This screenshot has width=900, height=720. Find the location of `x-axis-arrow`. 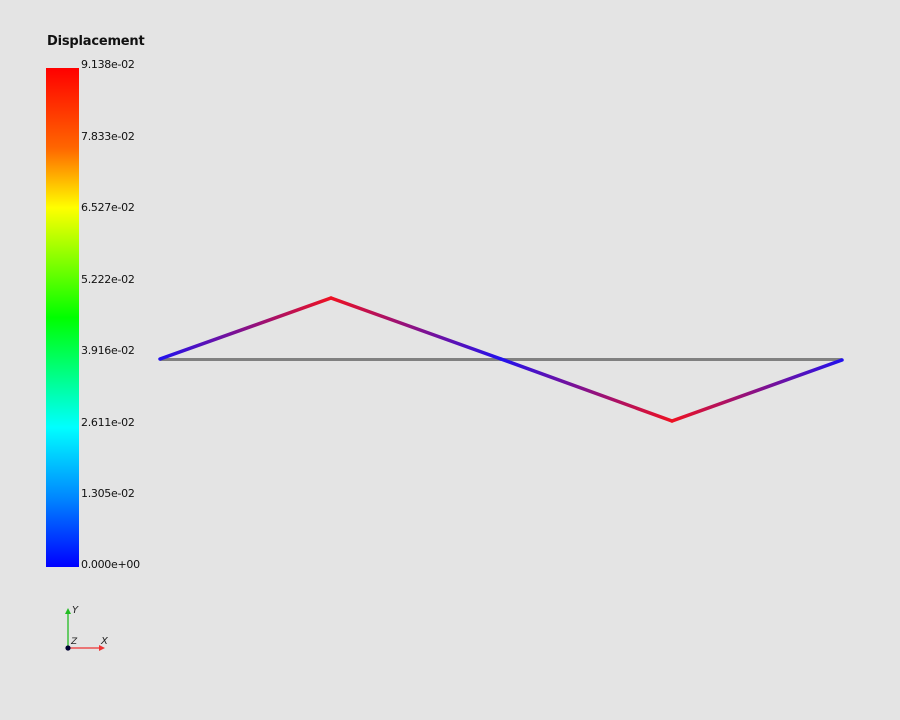

x-axis-arrow is located at coordinates (102, 648).